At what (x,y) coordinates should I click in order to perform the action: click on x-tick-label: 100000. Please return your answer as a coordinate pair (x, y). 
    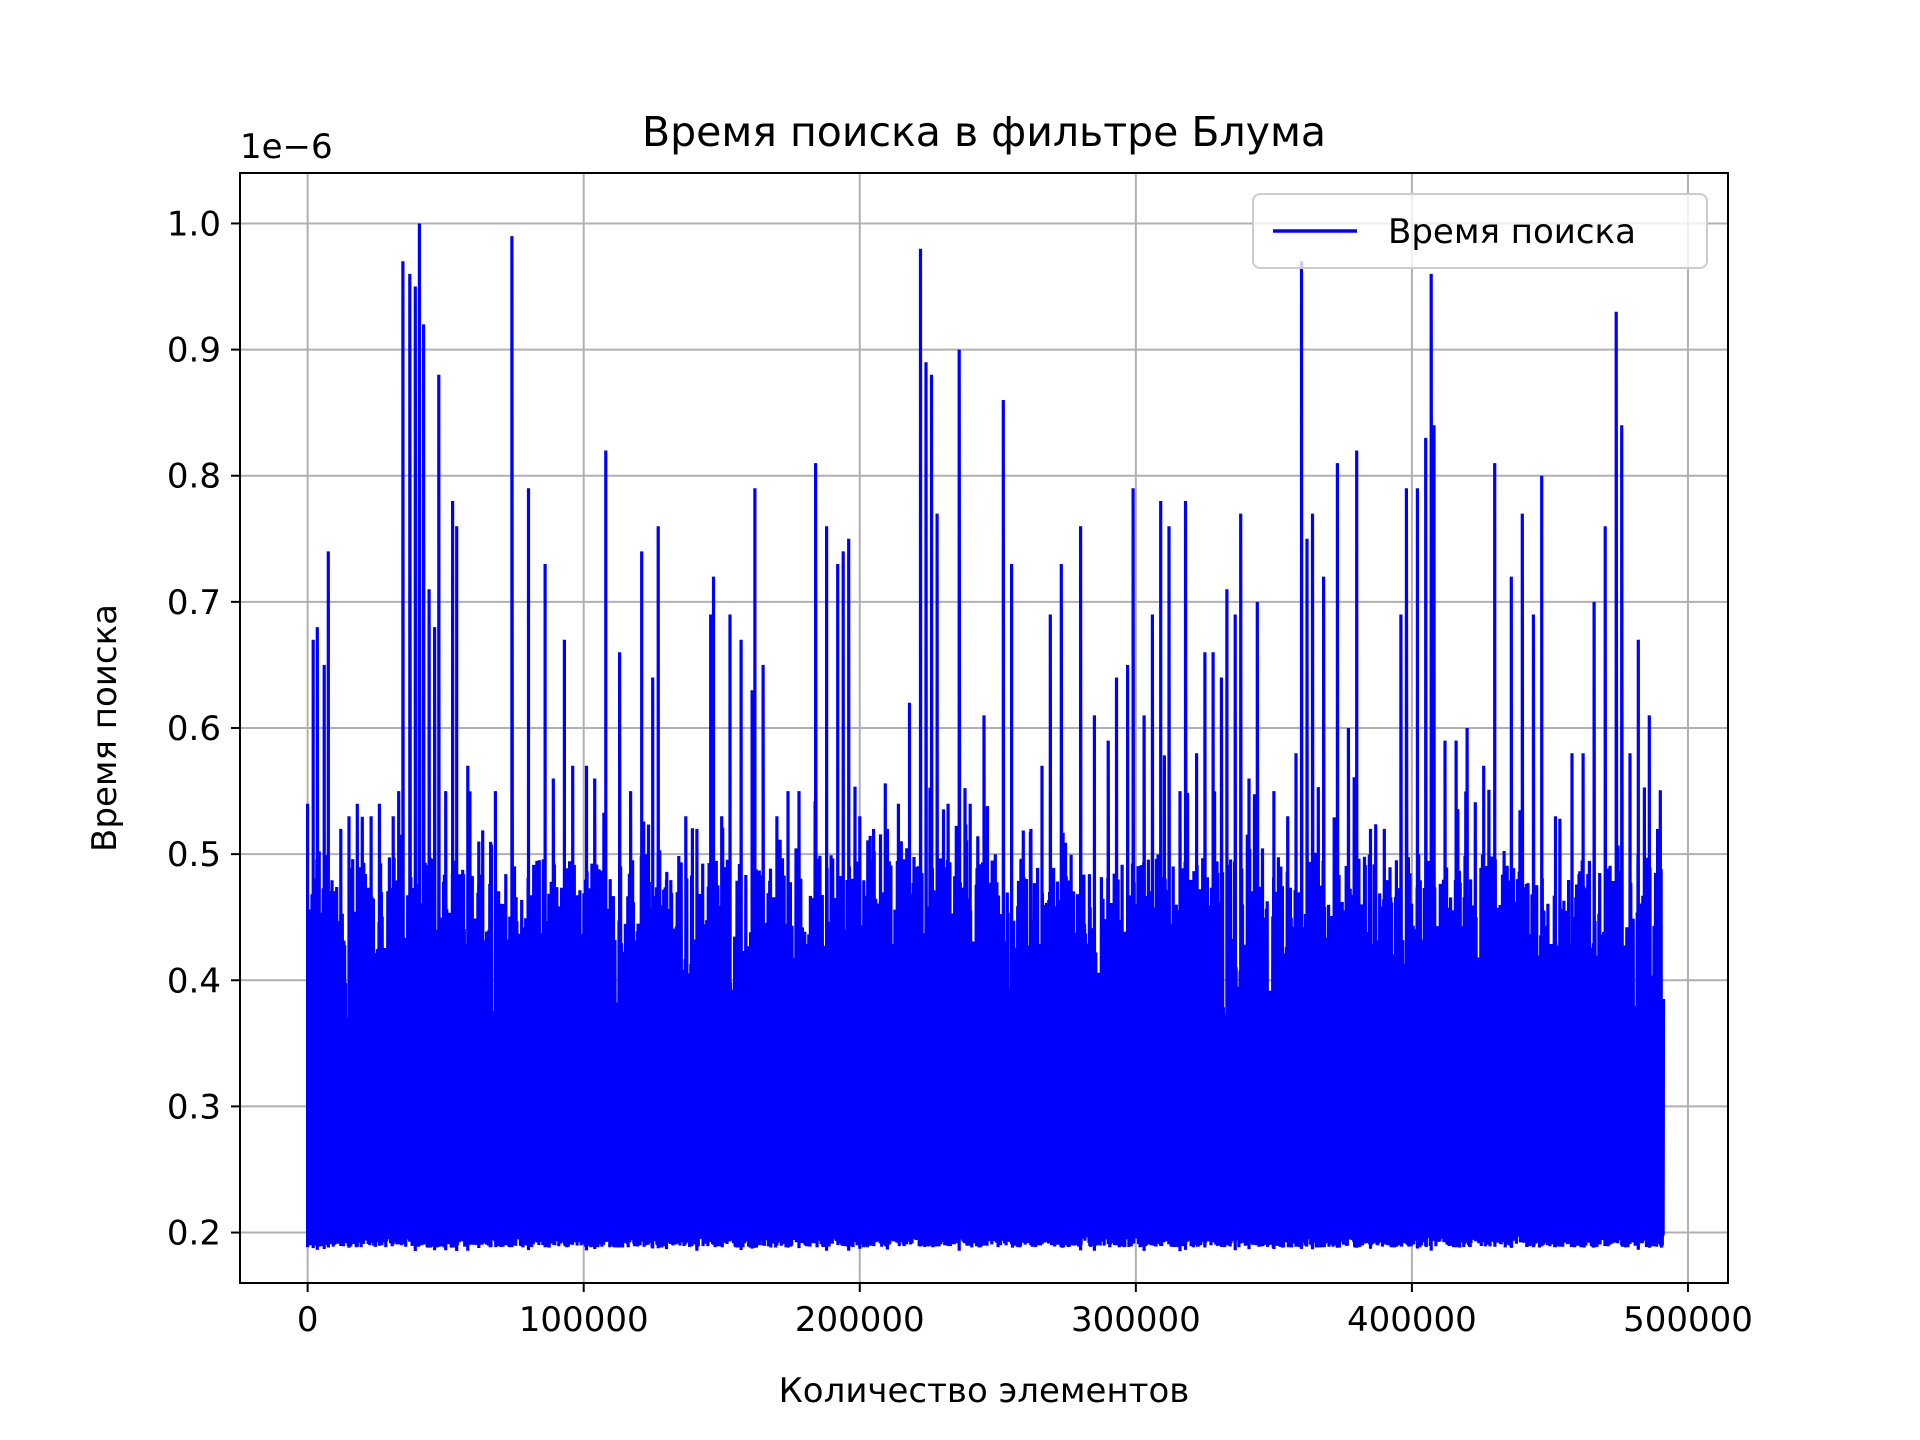
    Looking at the image, I should click on (584, 1320).